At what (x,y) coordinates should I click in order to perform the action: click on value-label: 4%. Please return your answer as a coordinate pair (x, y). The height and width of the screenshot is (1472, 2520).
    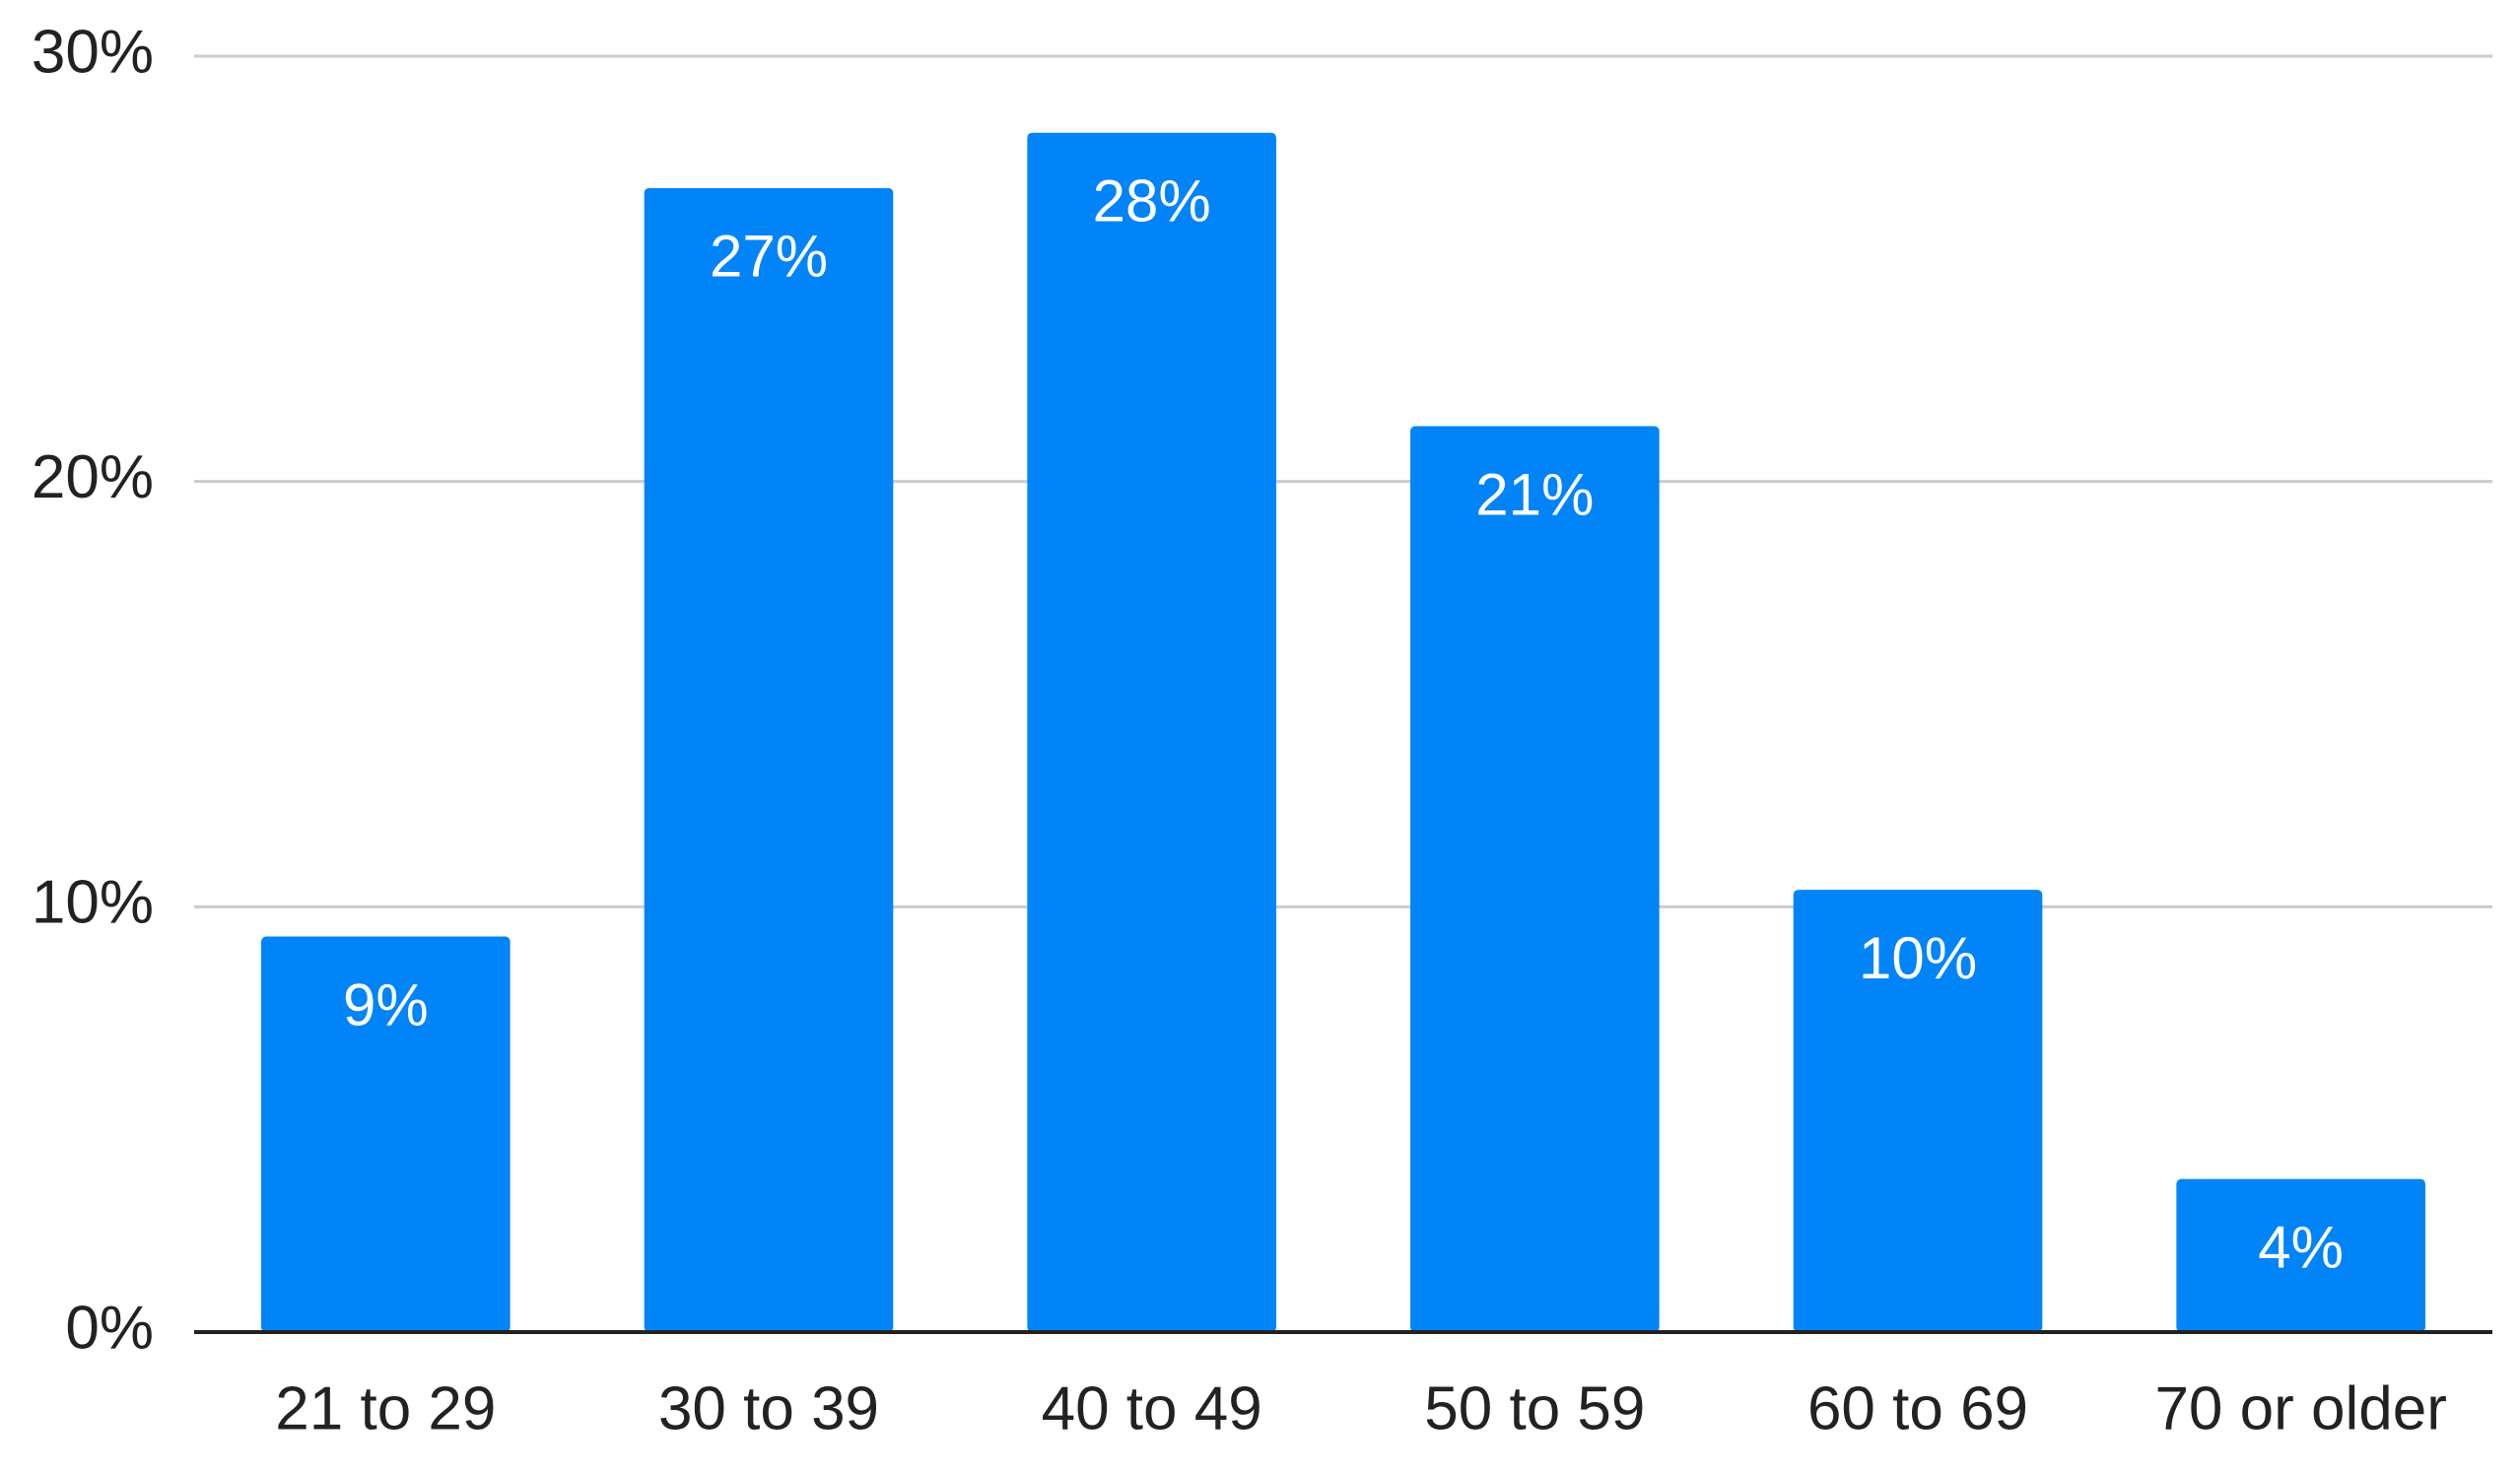
    Looking at the image, I should click on (2301, 1247).